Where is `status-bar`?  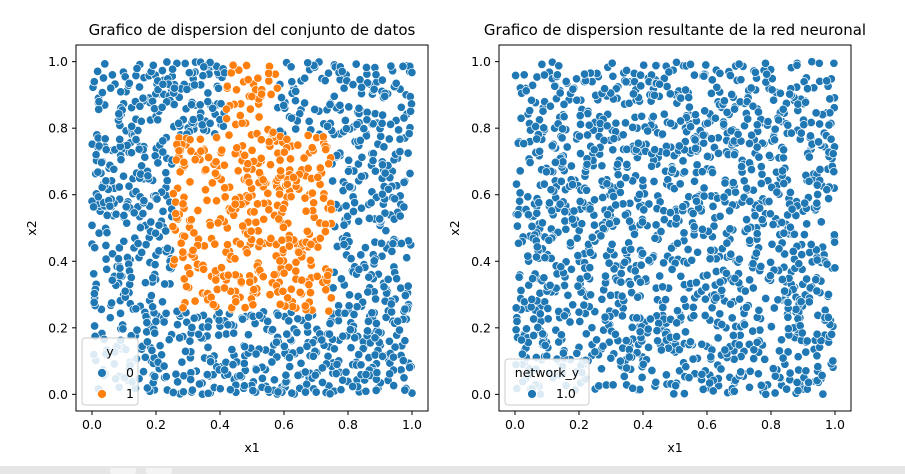 status-bar is located at coordinates (452, 470).